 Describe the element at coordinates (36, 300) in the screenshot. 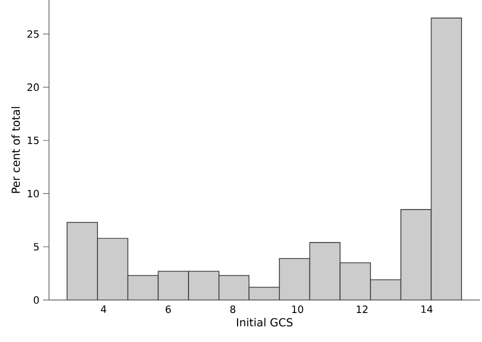

I see `y-tick-label: 0` at that location.